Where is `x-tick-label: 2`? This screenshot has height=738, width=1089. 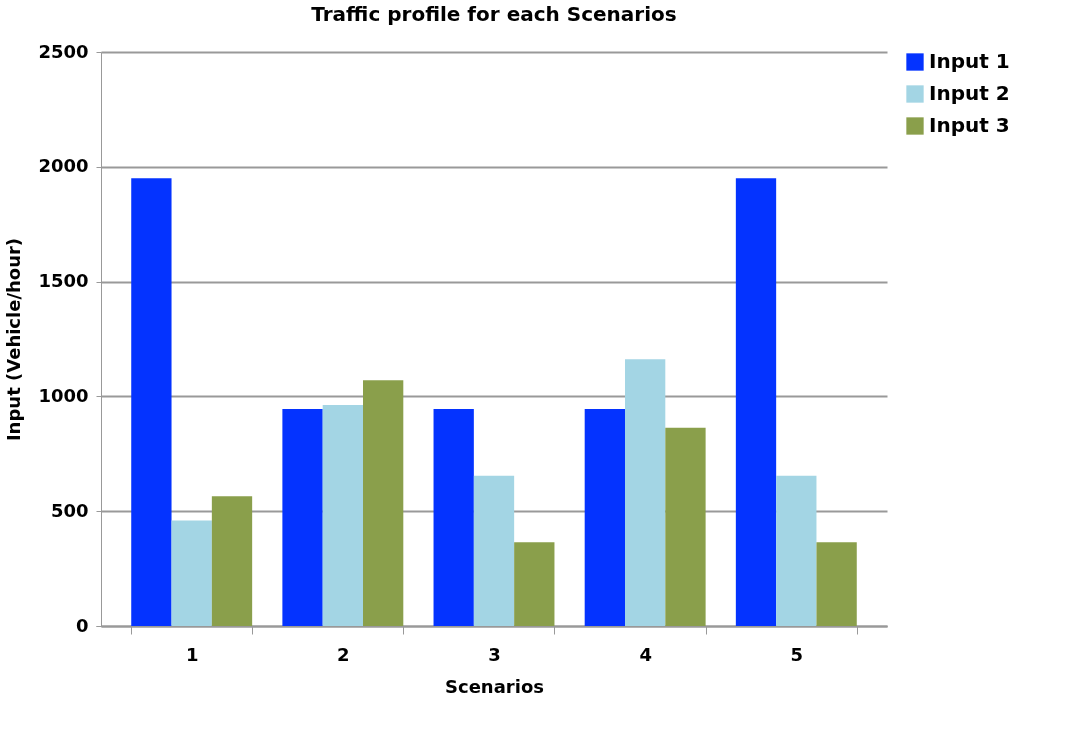 x-tick-label: 2 is located at coordinates (343, 654).